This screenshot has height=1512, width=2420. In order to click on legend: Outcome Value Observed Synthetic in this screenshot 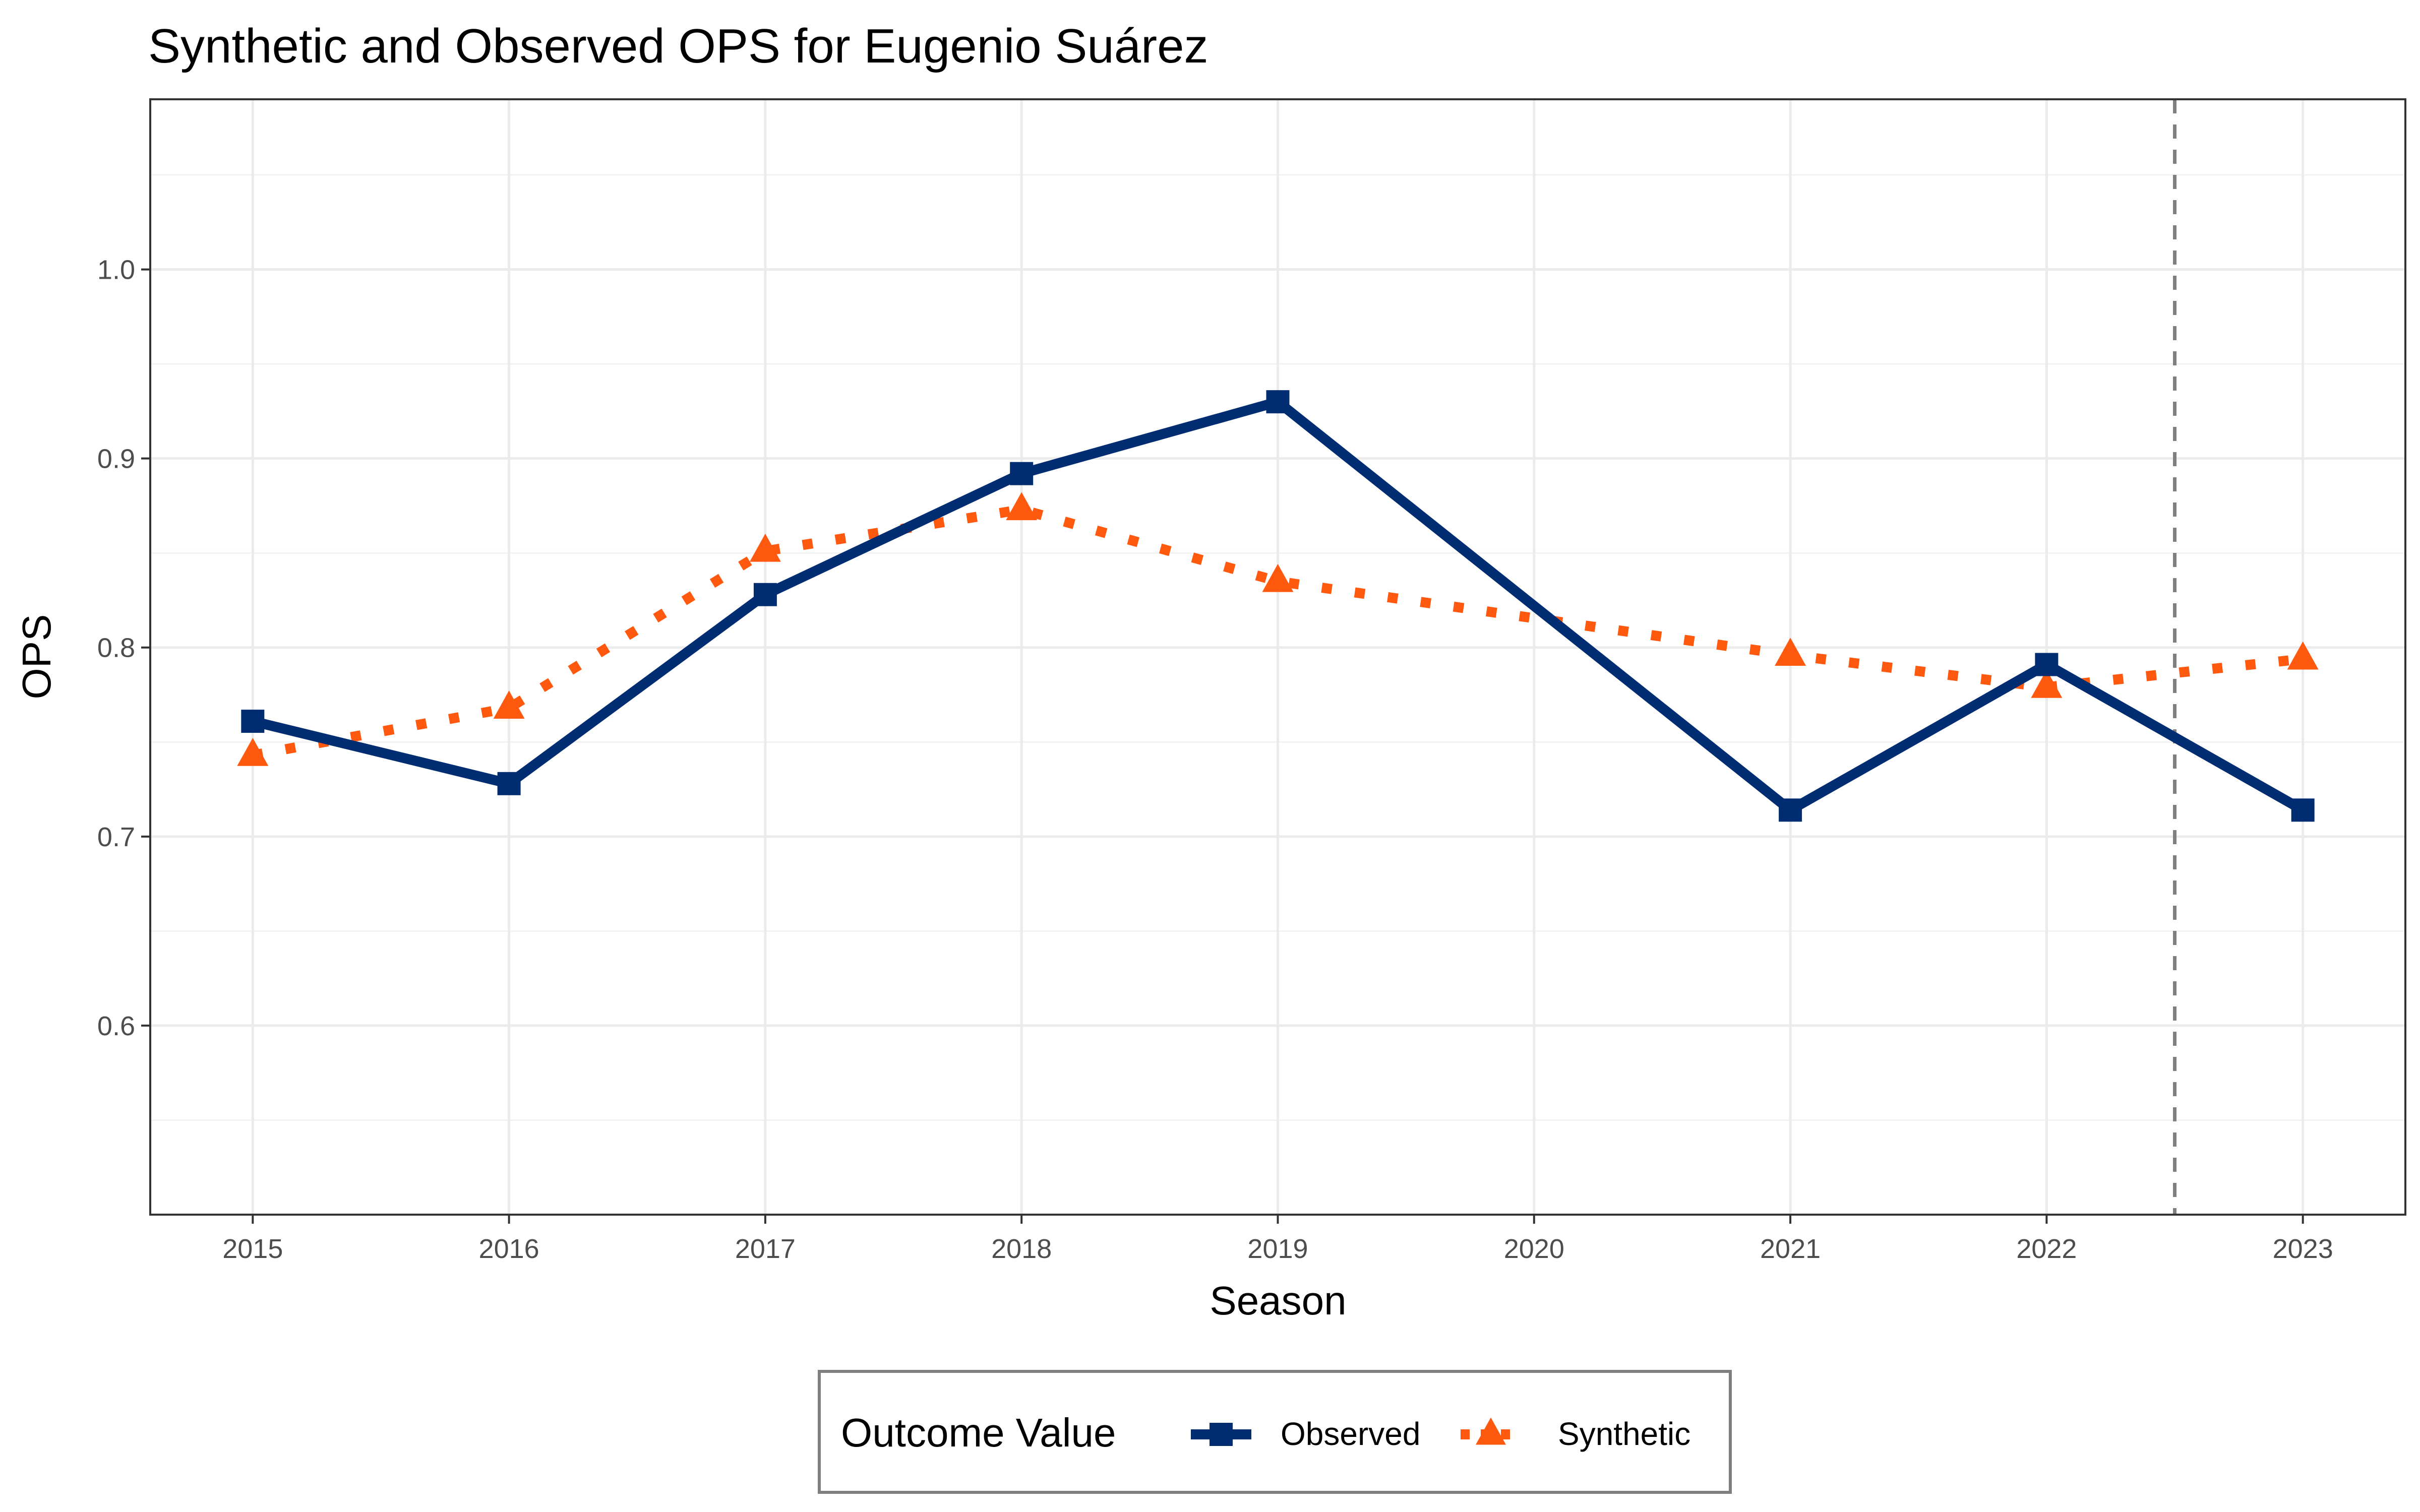, I will do `click(1275, 1432)`.